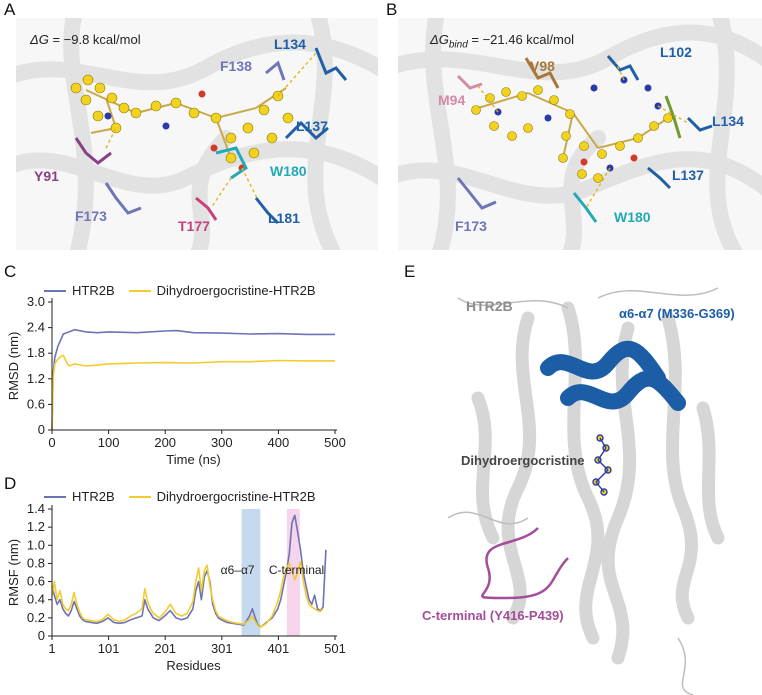 This screenshot has height=695, width=762. What do you see at coordinates (452, 100) in the screenshot?
I see `panel-b-residue-label-m94: M94` at bounding box center [452, 100].